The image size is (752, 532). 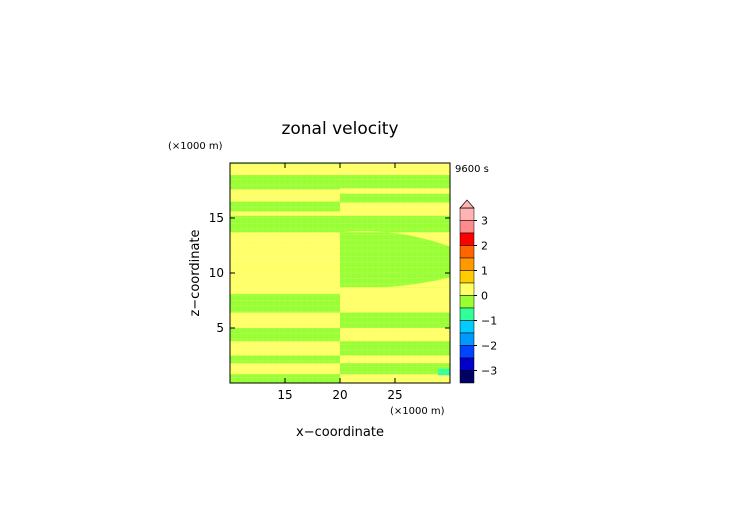 I want to click on x-tick-label: 15, so click(x=284, y=395).